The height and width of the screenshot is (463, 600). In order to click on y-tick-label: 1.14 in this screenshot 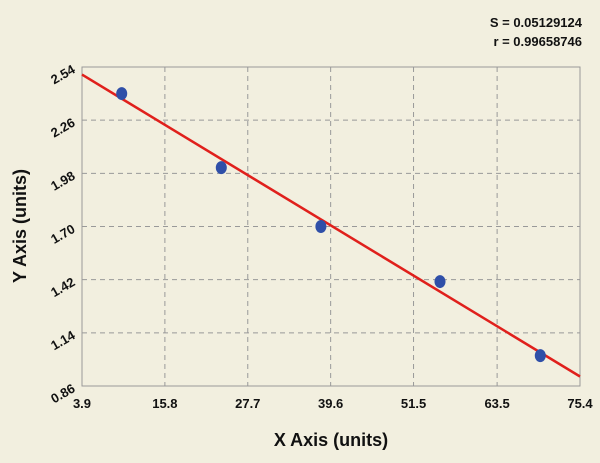, I will do `click(63, 340)`.